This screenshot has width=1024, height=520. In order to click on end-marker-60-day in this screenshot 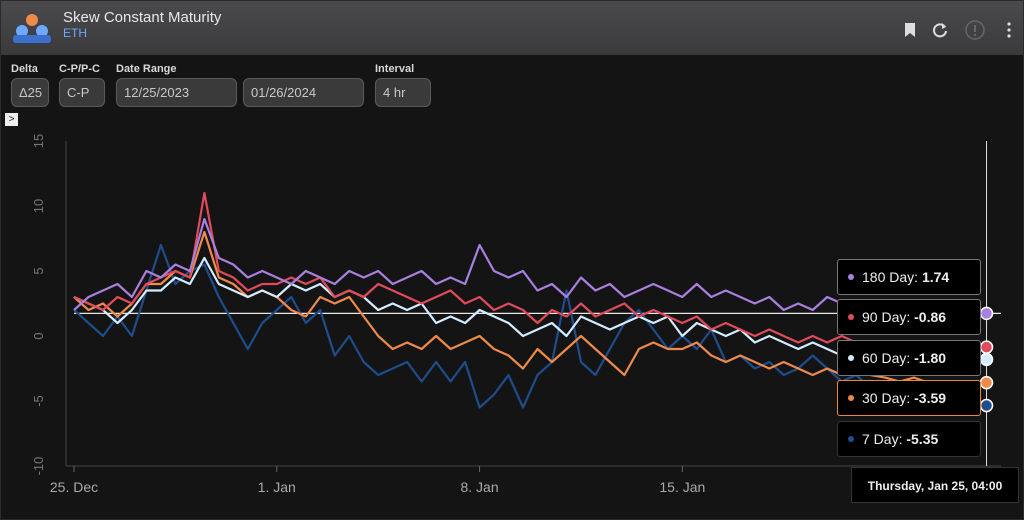, I will do `click(986, 359)`.